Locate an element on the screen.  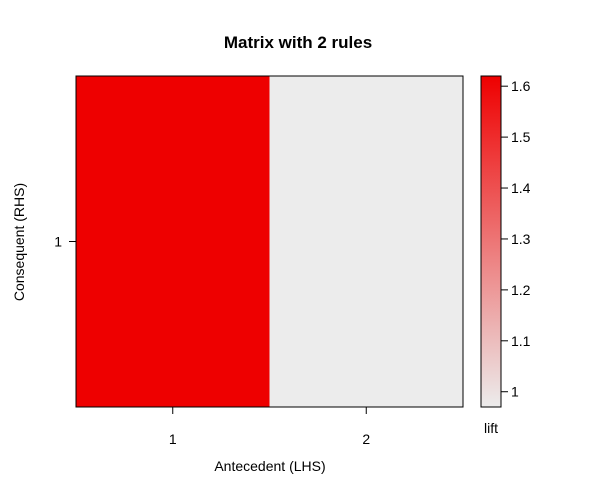
y-tick-label: 1 is located at coordinates (58, 242).